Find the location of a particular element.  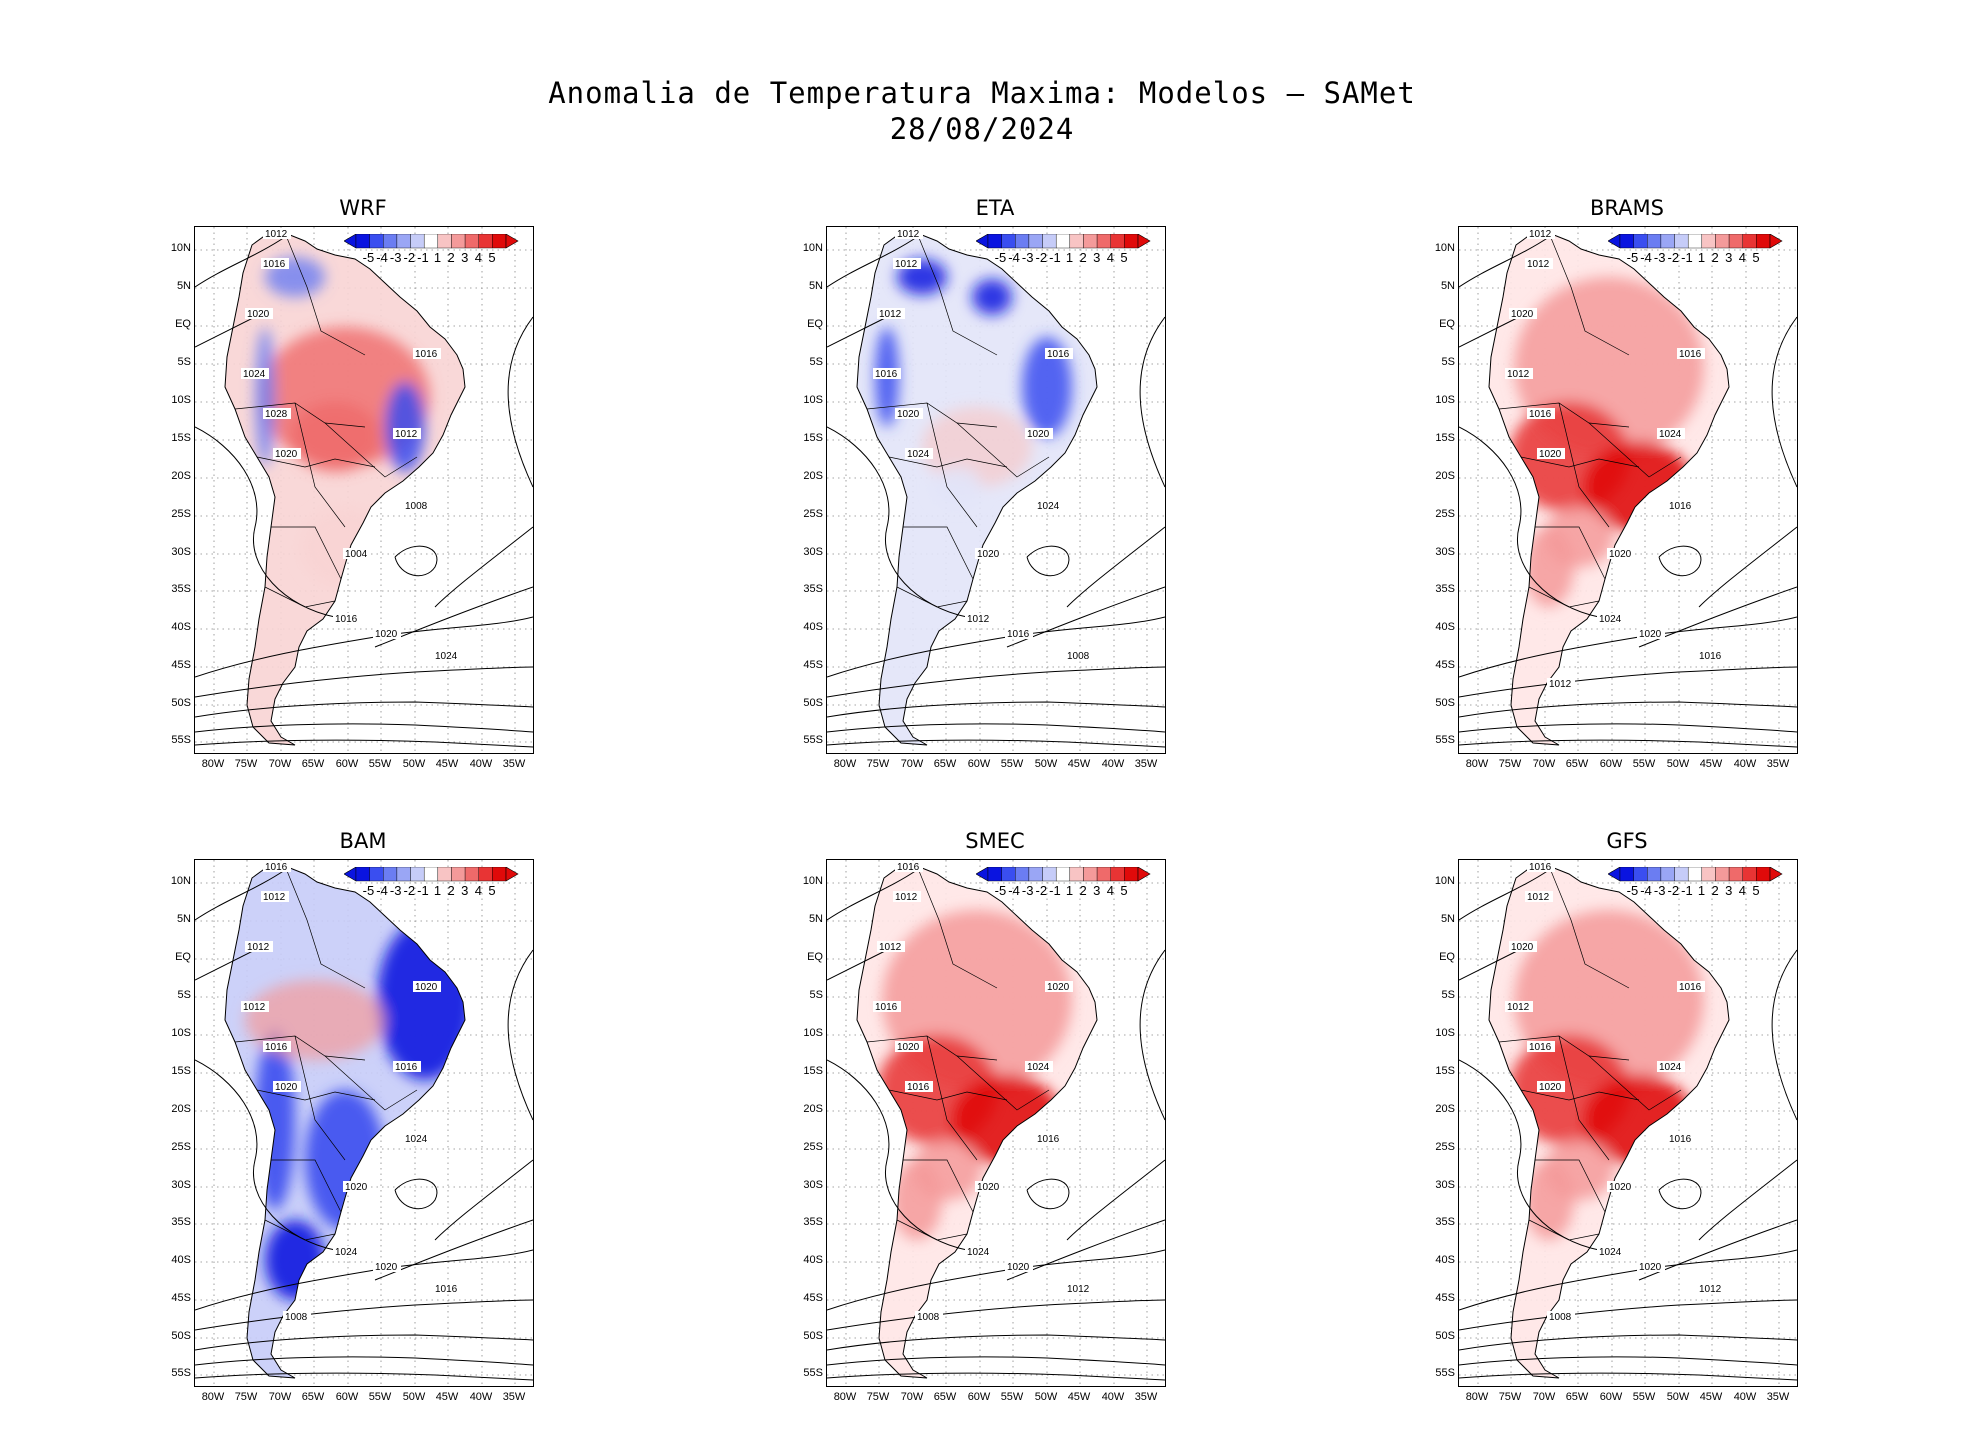

colorbar-label: -5 is located at coordinates (1000, 257).